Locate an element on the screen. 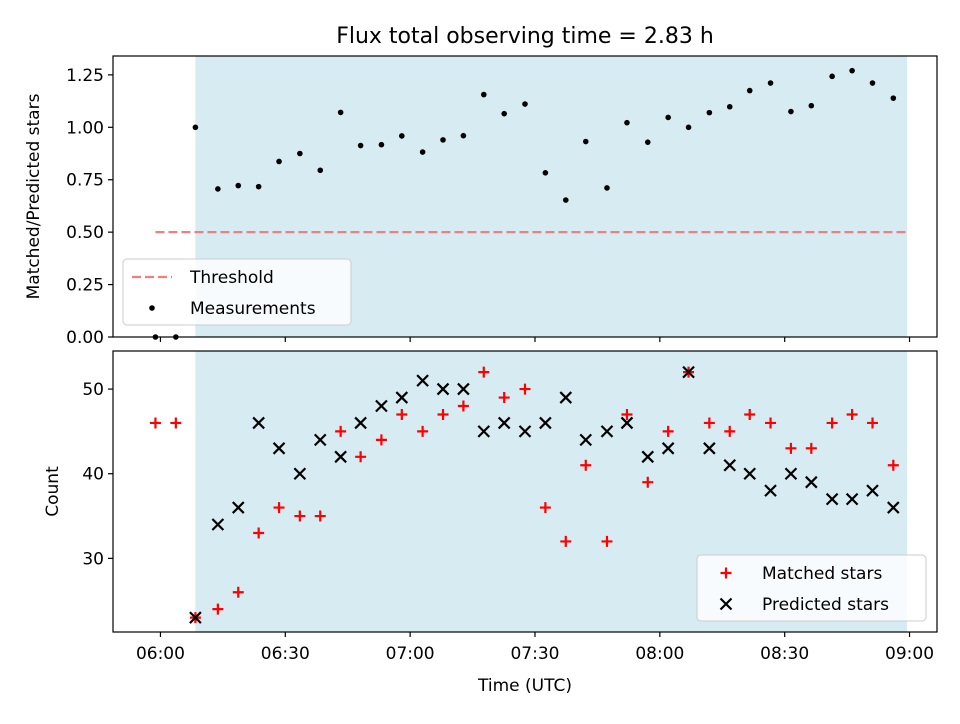 This screenshot has height=724, width=960. y-tick-label: 1.00 is located at coordinates (85, 128).